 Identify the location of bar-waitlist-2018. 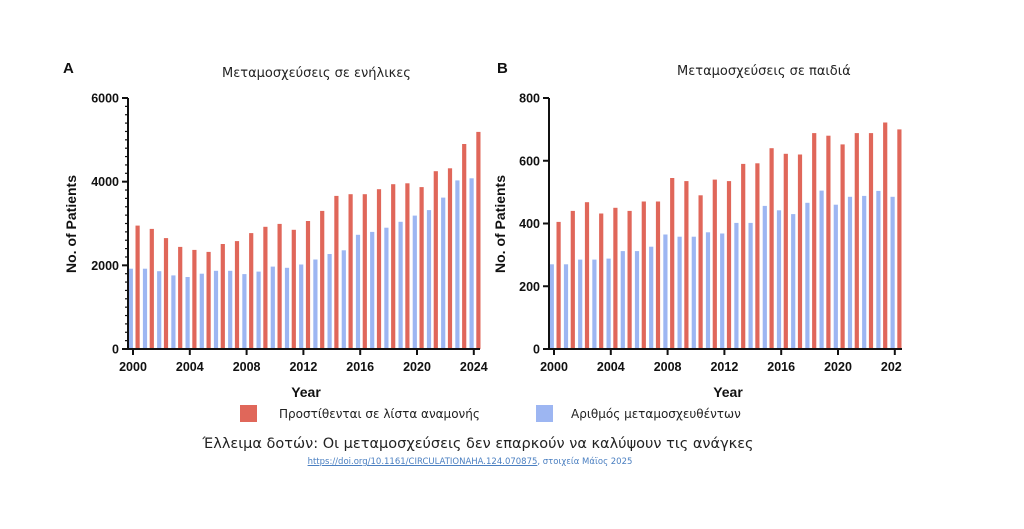
(814, 241).